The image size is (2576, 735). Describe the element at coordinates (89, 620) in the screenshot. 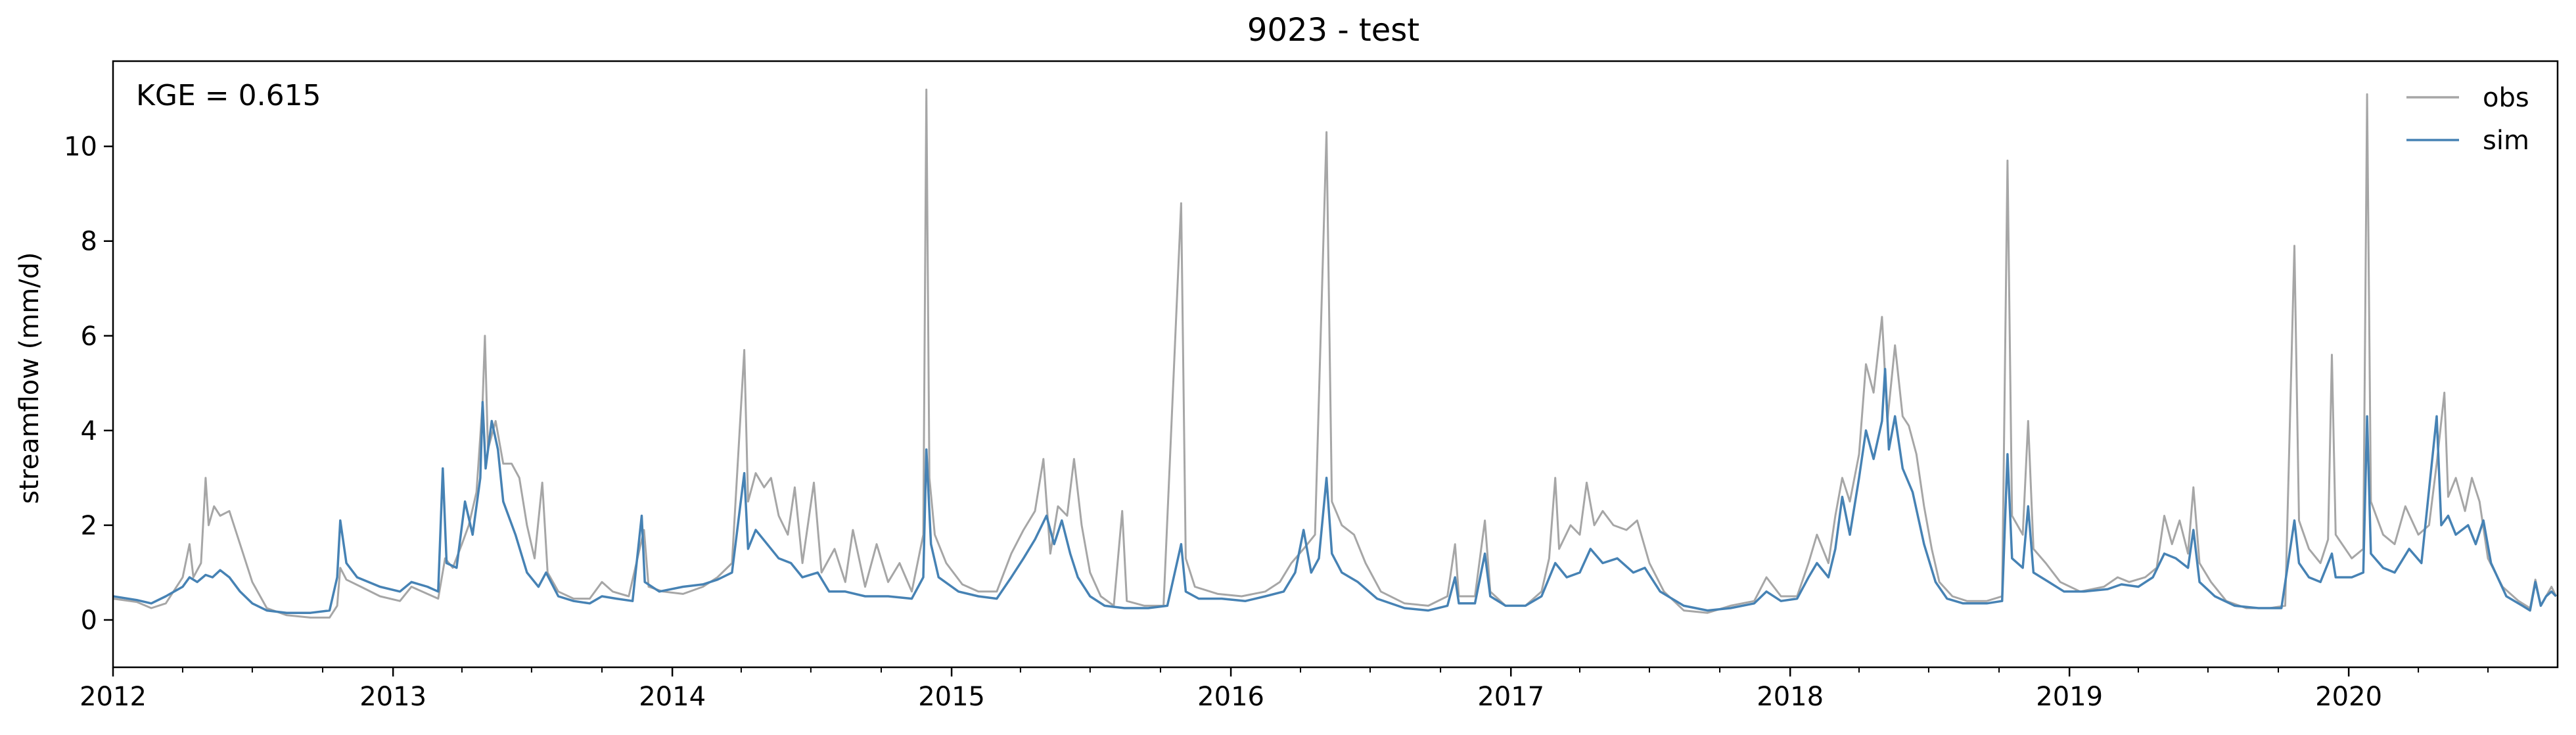

I see `y-tick-label: 0` at that location.